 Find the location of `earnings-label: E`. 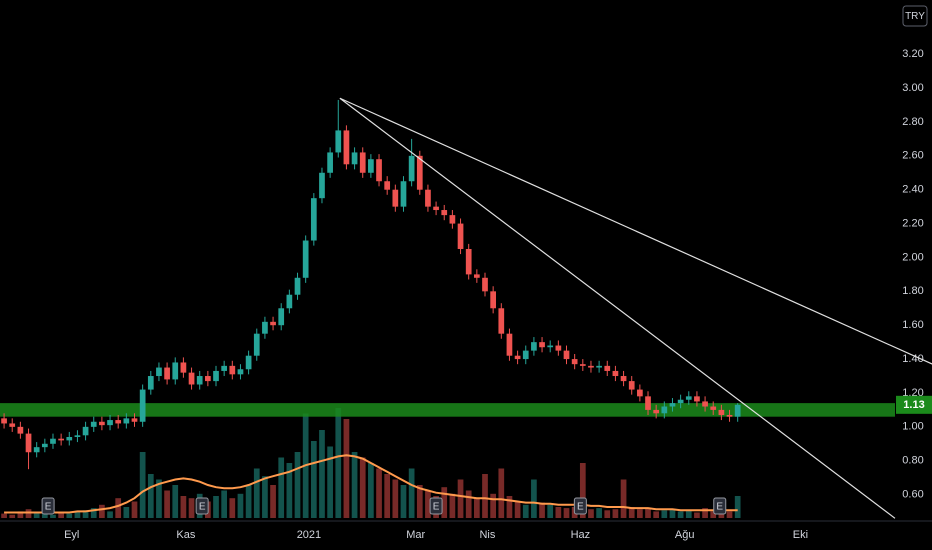

earnings-label: E is located at coordinates (719, 507).